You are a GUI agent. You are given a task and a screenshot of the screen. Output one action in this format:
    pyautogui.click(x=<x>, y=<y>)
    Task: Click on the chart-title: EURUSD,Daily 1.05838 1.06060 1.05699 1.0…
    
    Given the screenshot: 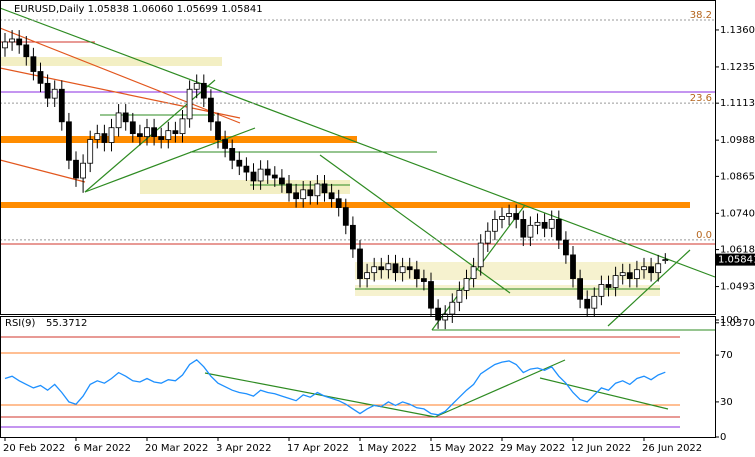 What is the action you would take?
    pyautogui.click(x=138, y=9)
    